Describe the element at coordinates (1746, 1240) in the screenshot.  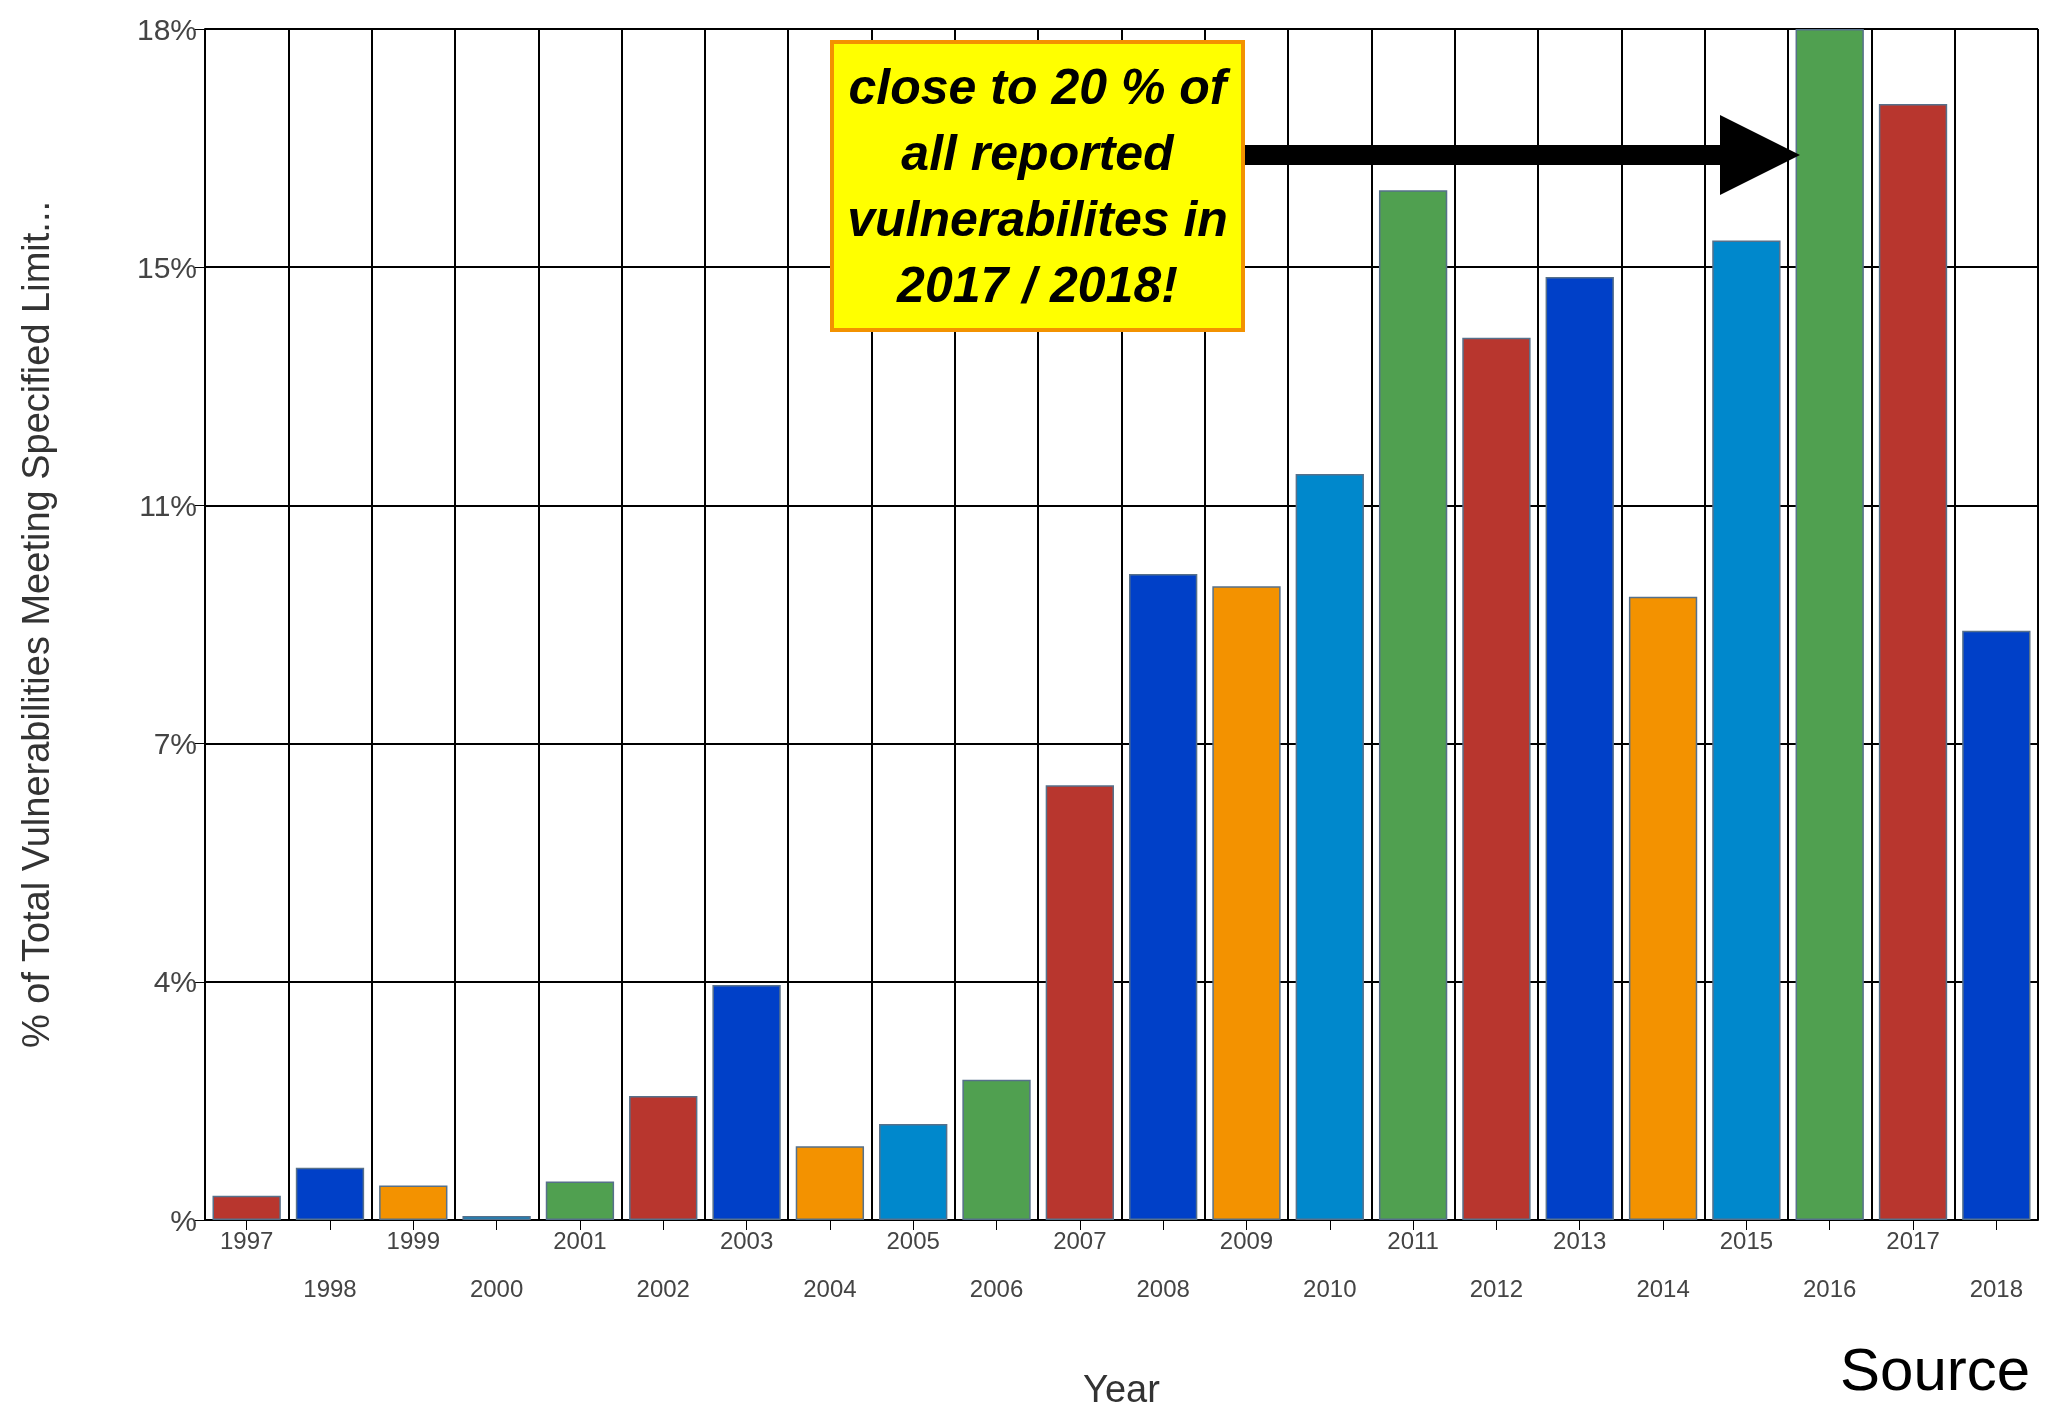
I see `x-tick-label: 2015` at that location.